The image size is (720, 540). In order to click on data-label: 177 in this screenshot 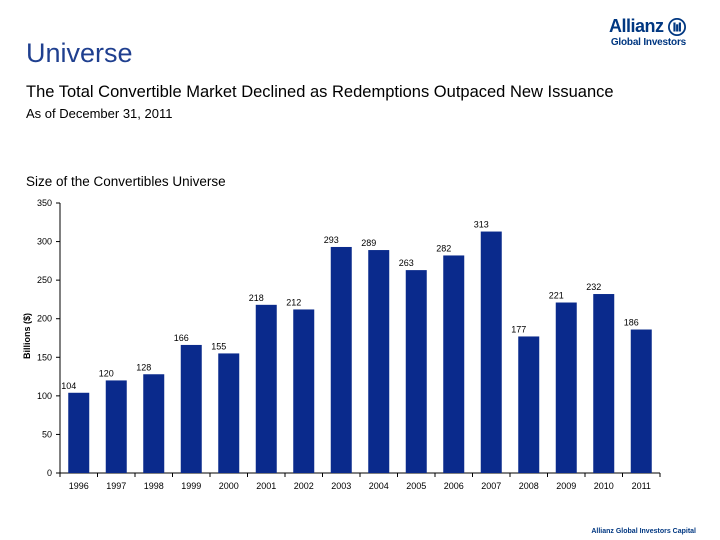, I will do `click(518, 329)`.